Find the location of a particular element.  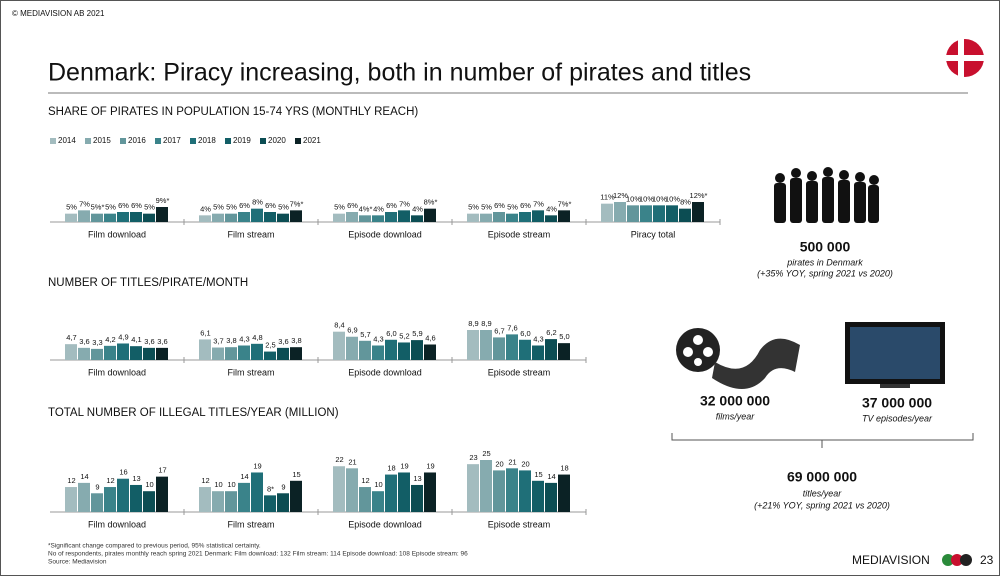

value-label: 4% is located at coordinates (551, 208).